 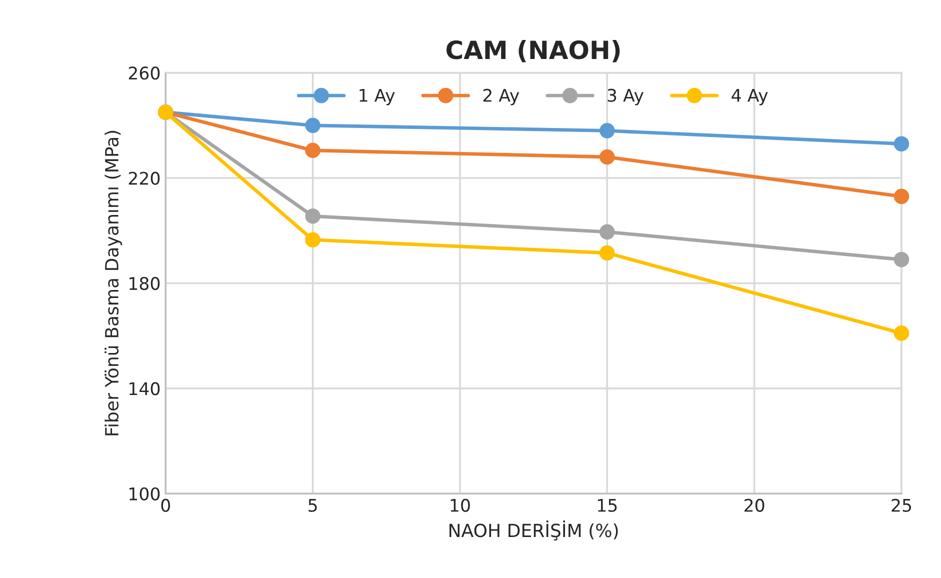 What do you see at coordinates (460, 505) in the screenshot?
I see `x-tick-label: 10` at bounding box center [460, 505].